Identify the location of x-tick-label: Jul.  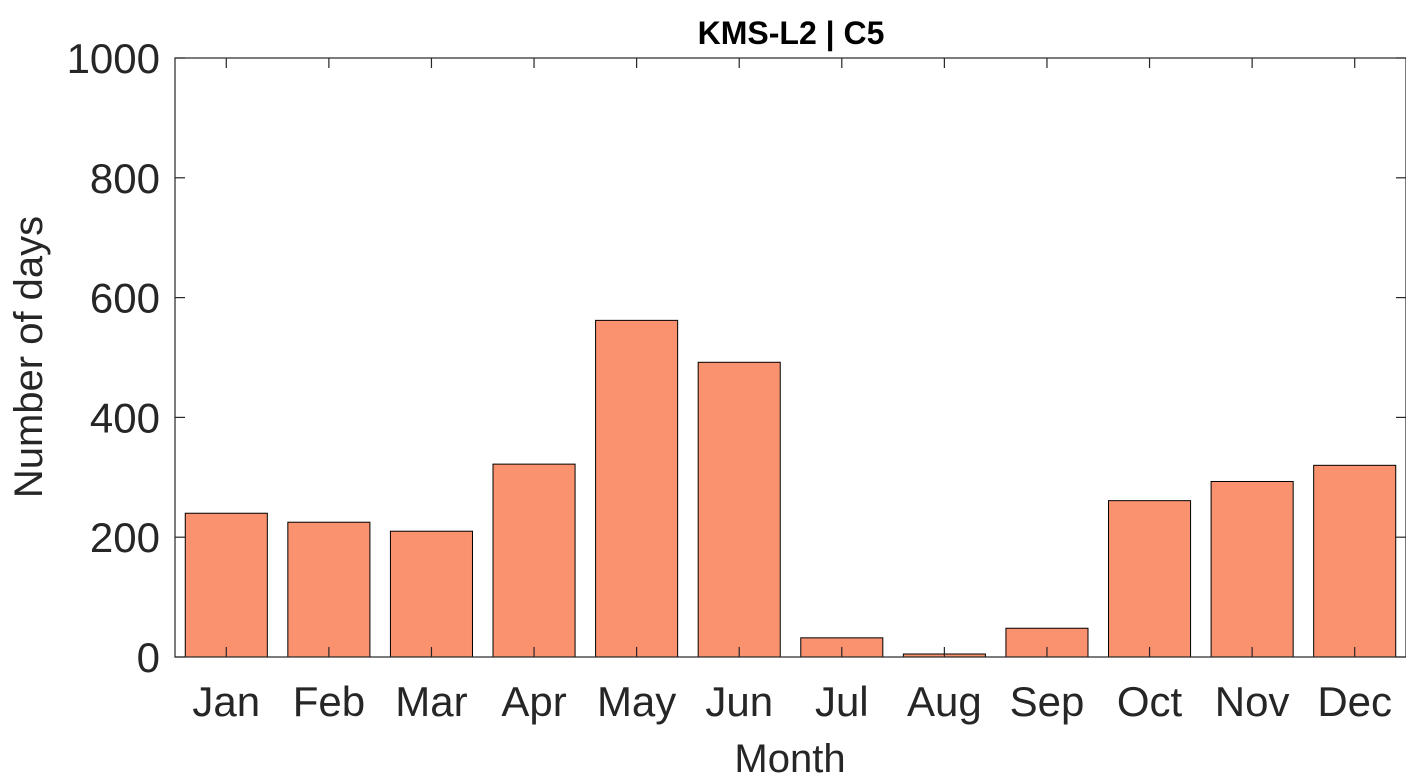
(842, 701).